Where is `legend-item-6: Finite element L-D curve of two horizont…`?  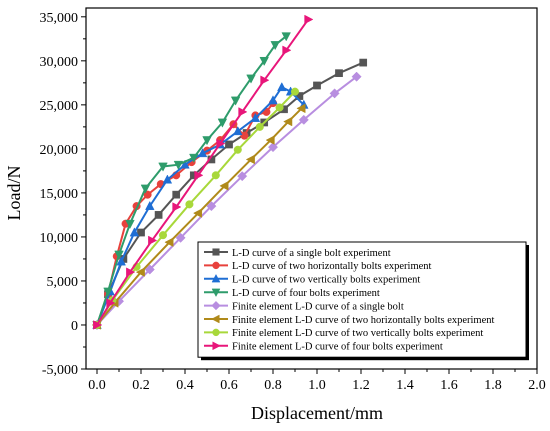 legend-item-6: Finite element L-D curve of two horizont… is located at coordinates (349, 320).